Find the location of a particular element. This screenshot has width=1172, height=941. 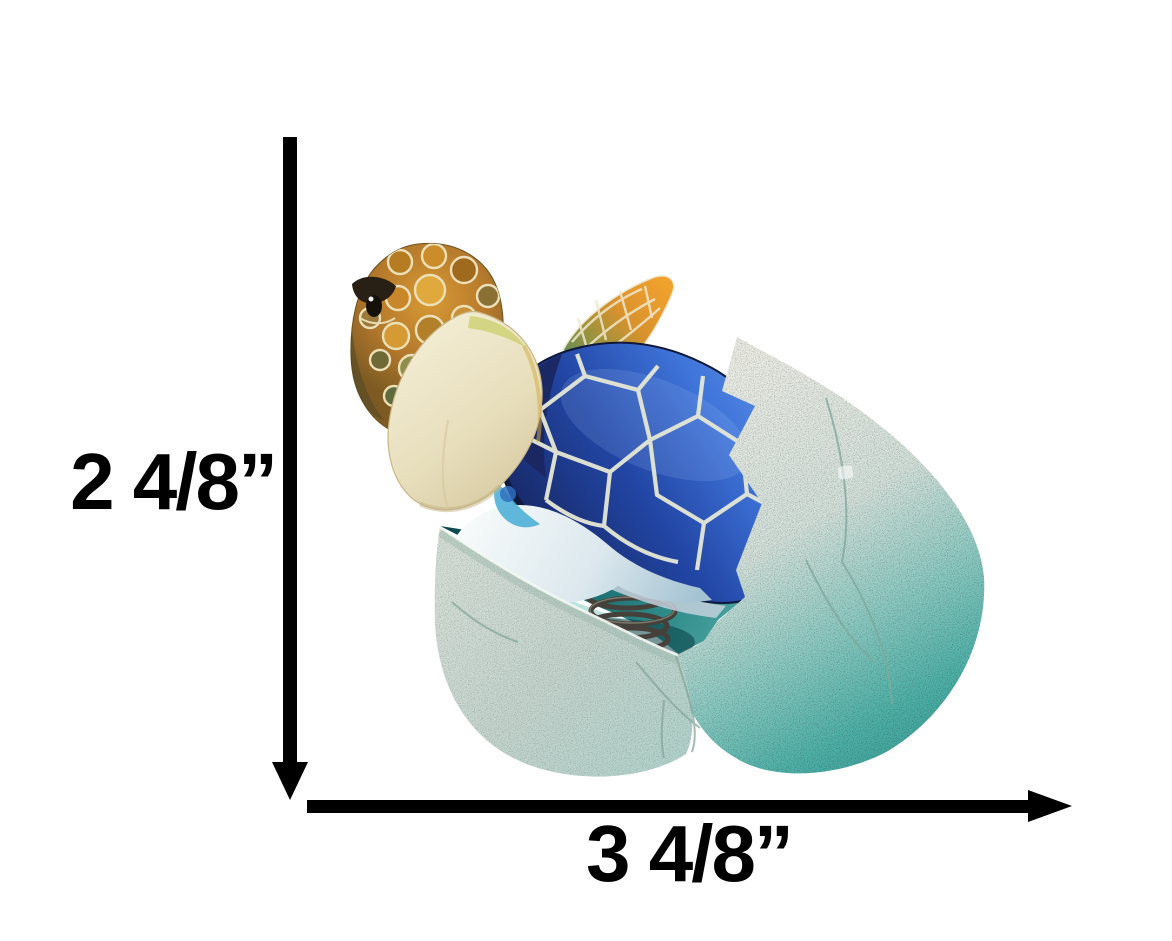

egg-shell-front-graphic is located at coordinates (567, 651).